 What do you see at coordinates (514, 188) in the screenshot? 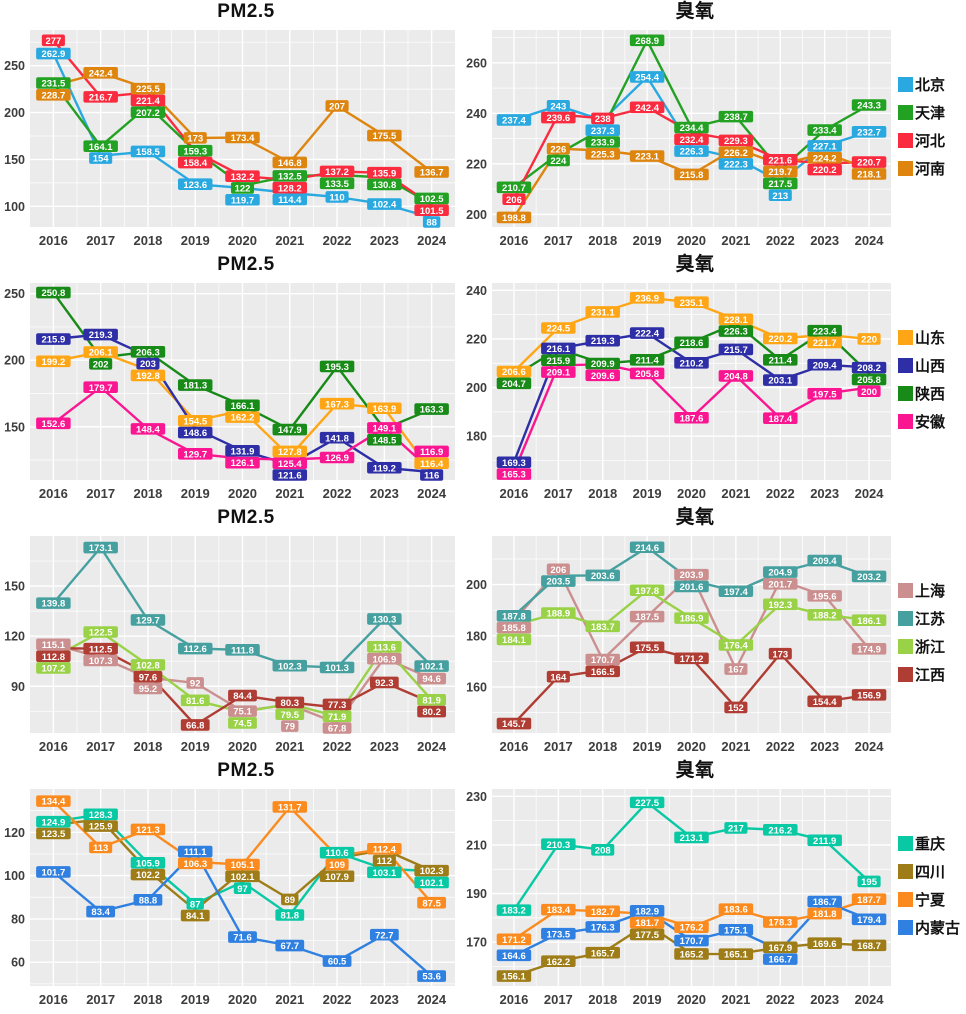
I see `data-label: 210.7` at bounding box center [514, 188].